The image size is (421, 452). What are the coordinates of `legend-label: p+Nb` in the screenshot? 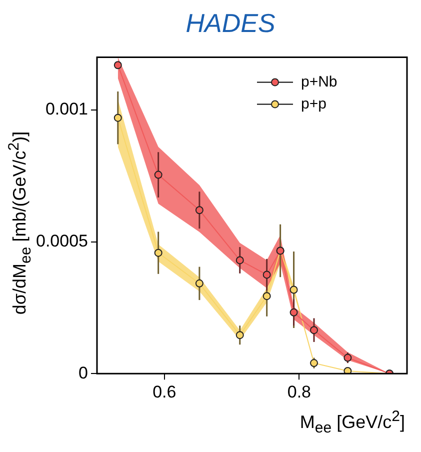 It's located at (319, 81).